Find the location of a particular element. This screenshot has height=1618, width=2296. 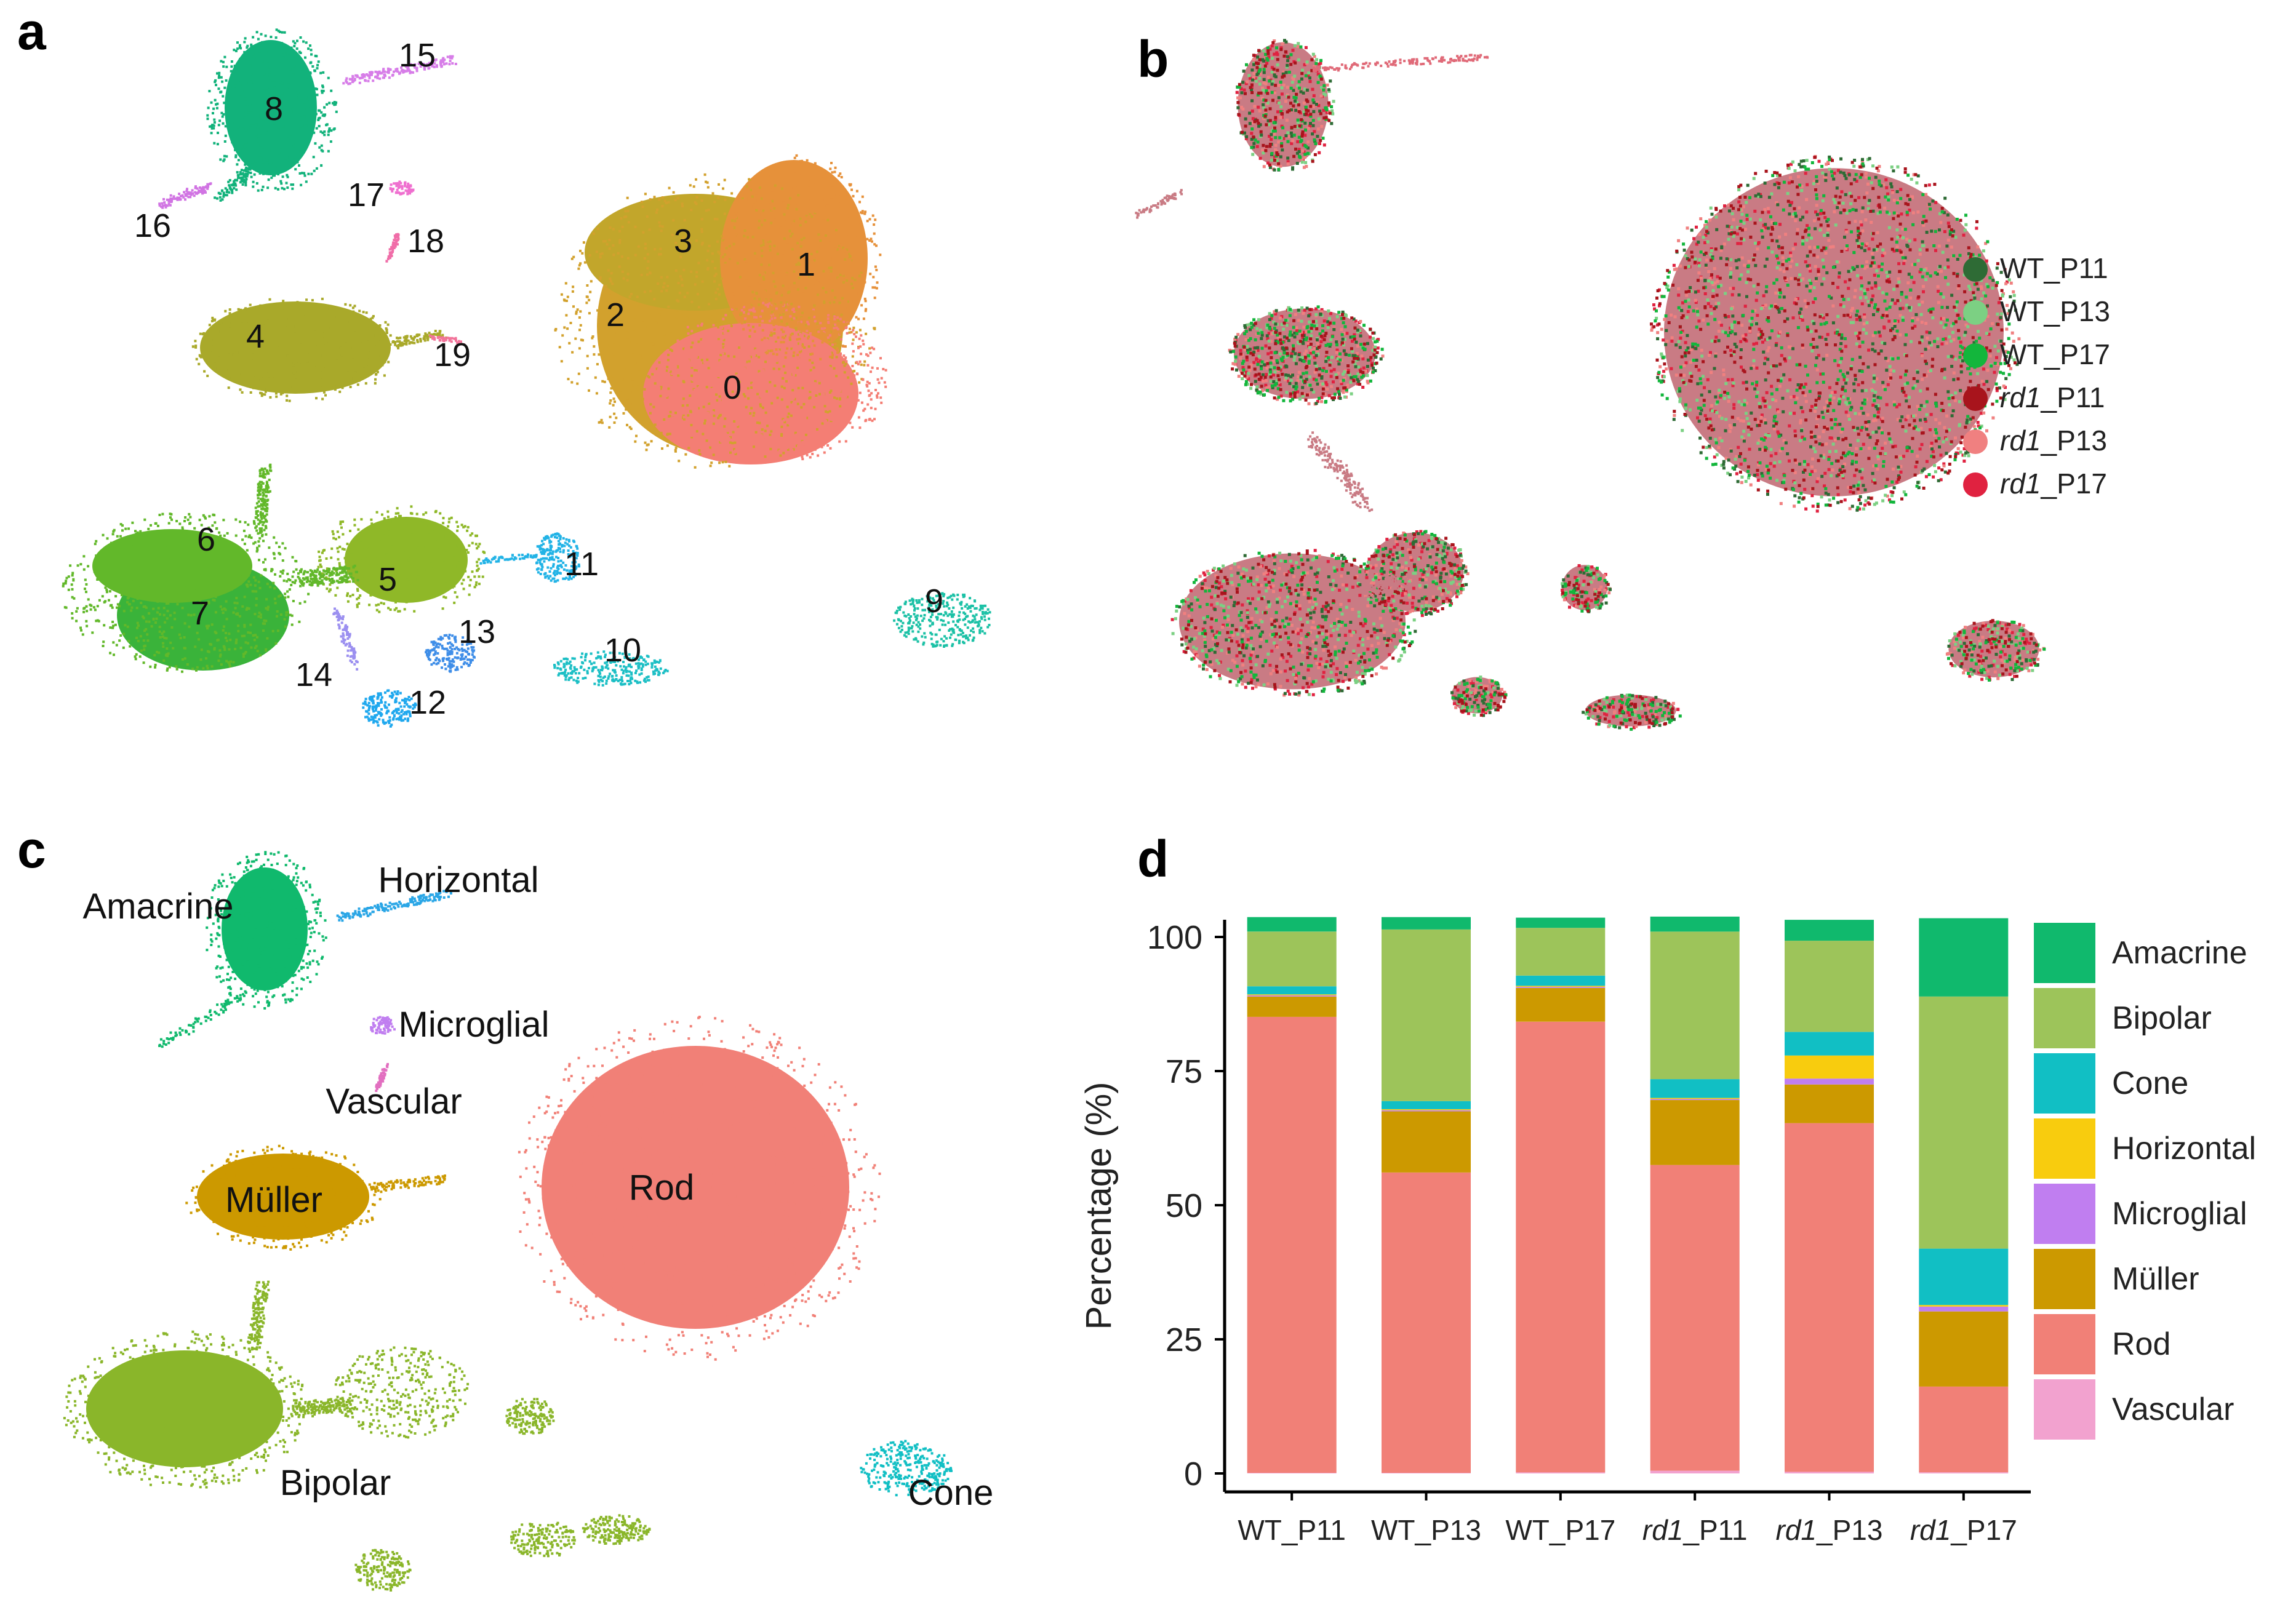

bar-segment-vascular-WT_P17 is located at coordinates (1561, 1472).